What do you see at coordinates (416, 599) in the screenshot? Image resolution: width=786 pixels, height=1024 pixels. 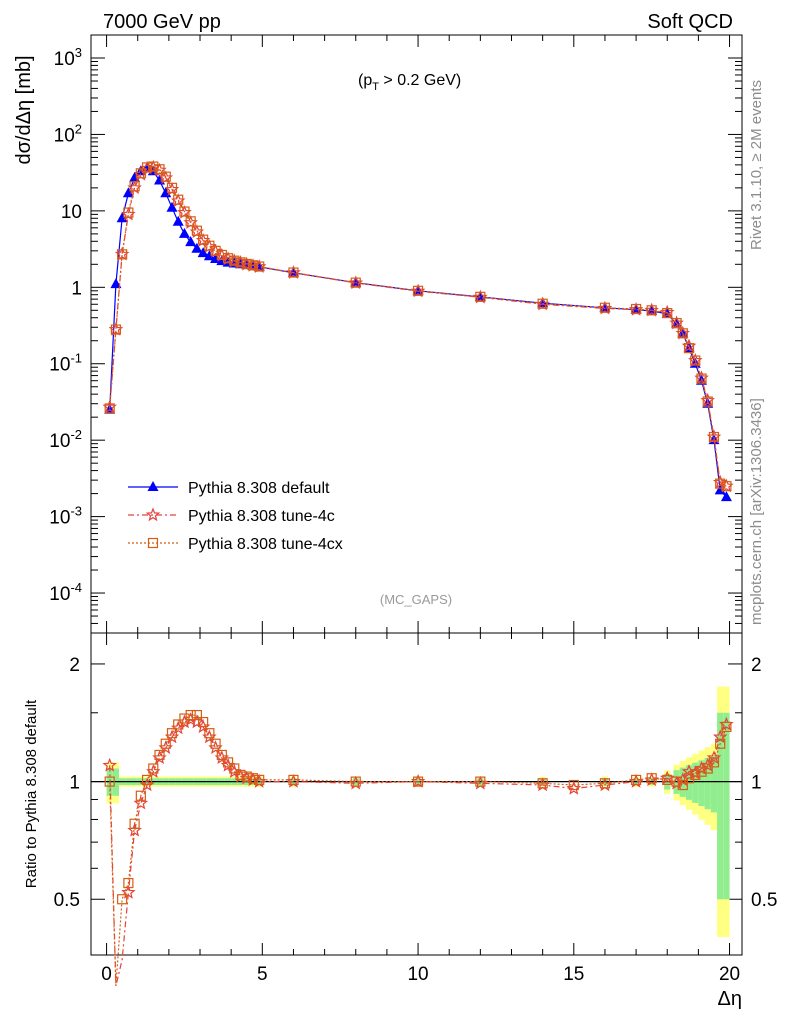 I see `analysis-tag: (MC_GAPS)` at bounding box center [416, 599].